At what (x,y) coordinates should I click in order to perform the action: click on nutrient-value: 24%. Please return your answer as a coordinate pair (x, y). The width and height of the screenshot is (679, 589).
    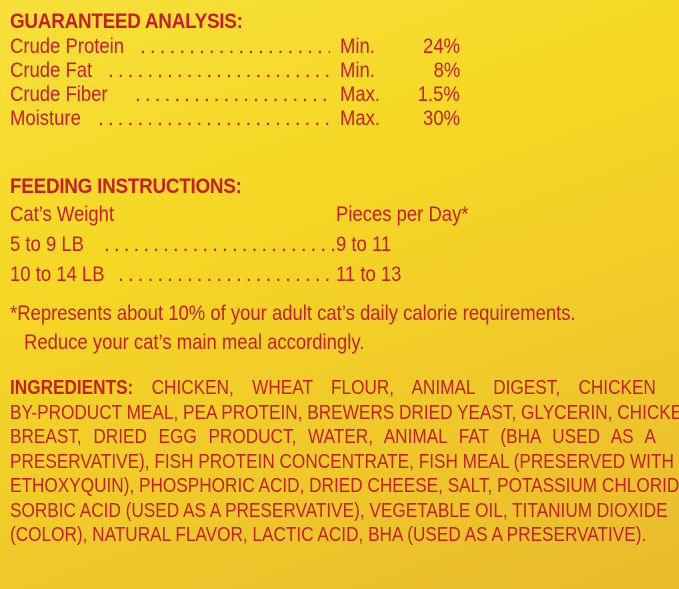
    Looking at the image, I should click on (441, 46).